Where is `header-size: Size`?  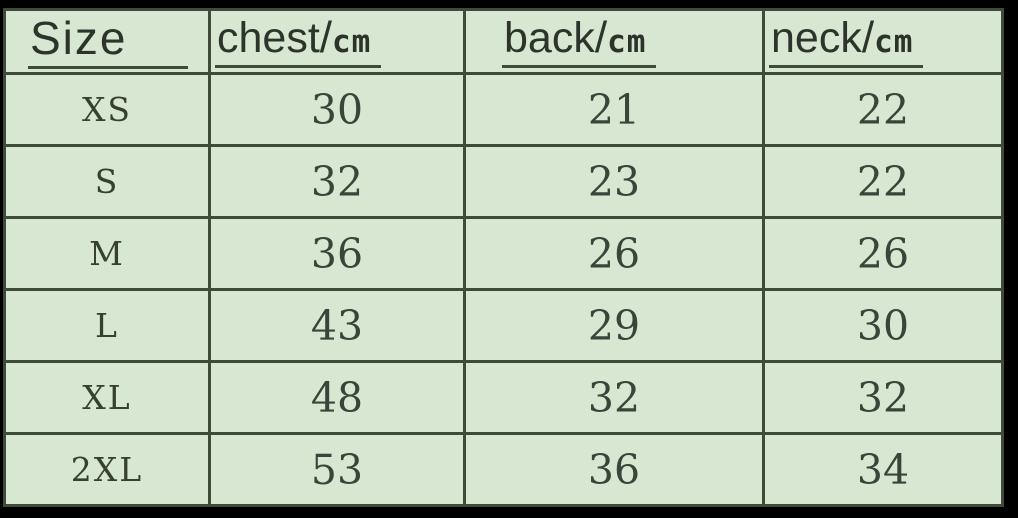 header-size: Size is located at coordinates (107, 41).